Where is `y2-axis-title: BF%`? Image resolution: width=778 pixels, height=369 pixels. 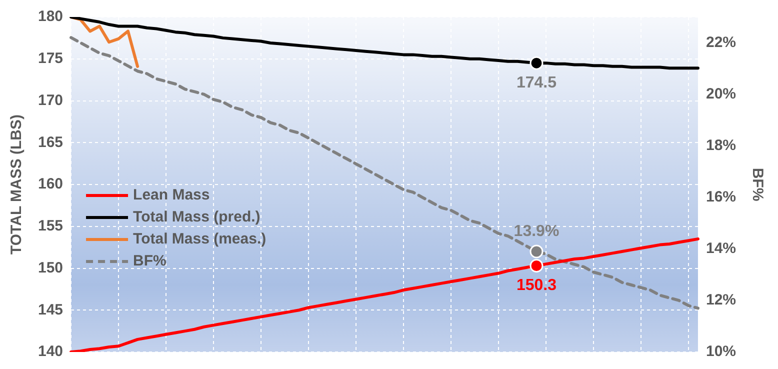 y2-axis-title: BF% is located at coordinates (757, 185).